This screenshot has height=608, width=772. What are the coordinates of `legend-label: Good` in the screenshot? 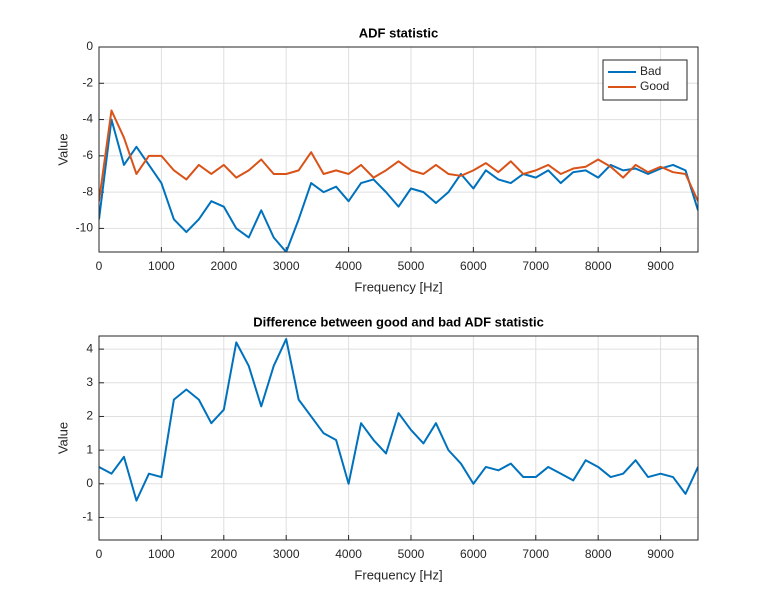 It's located at (654, 86).